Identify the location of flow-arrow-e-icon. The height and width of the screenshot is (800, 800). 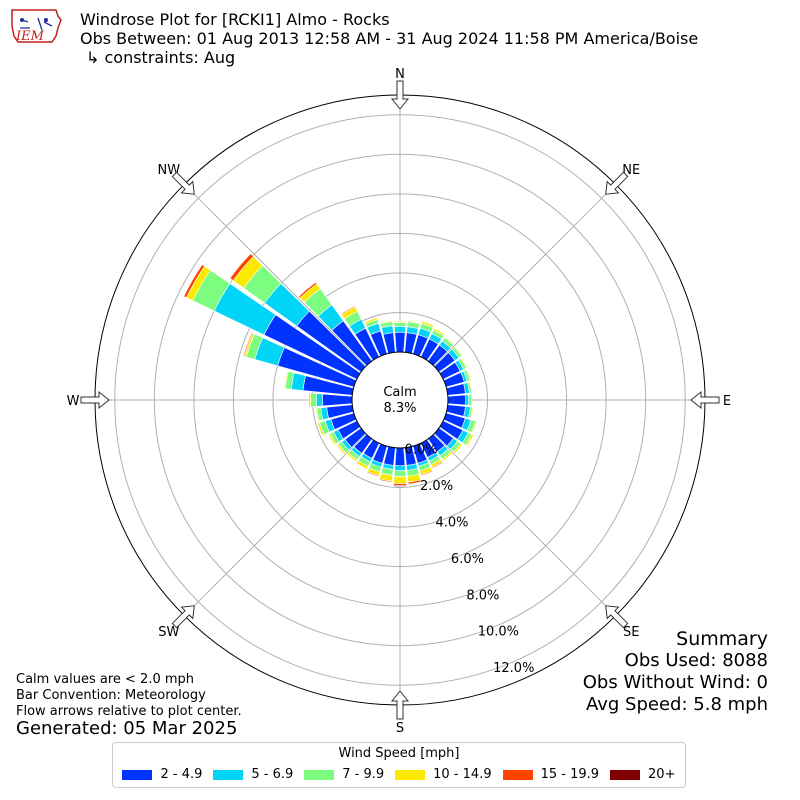
(705, 400).